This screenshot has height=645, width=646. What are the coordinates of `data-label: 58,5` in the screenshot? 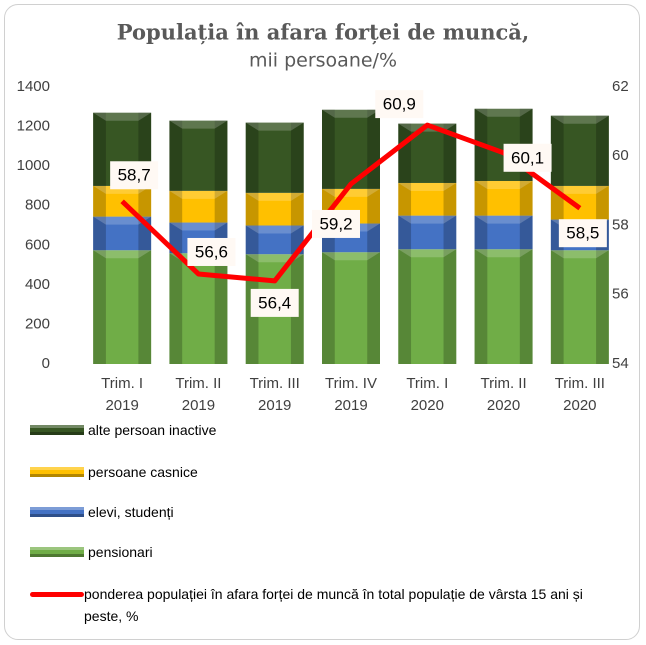 It's located at (582, 233).